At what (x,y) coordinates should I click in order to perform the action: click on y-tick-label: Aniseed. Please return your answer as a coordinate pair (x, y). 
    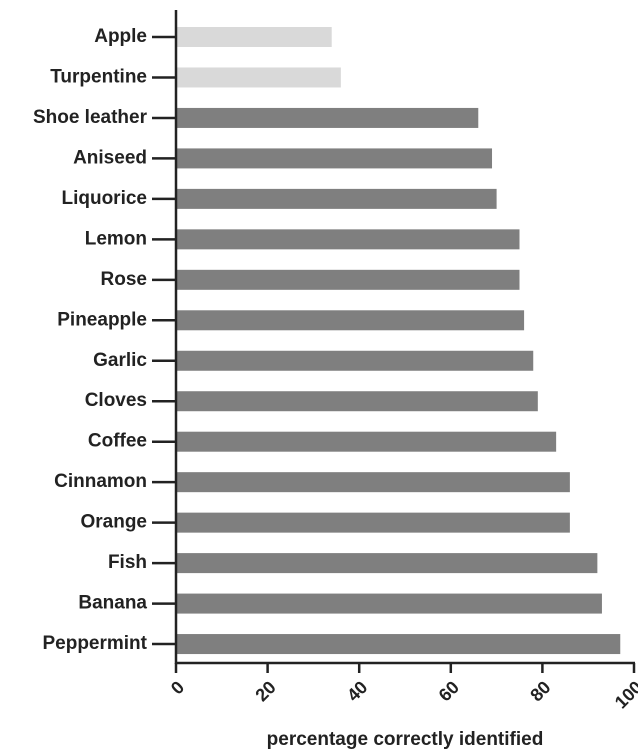
    Looking at the image, I should click on (110, 157).